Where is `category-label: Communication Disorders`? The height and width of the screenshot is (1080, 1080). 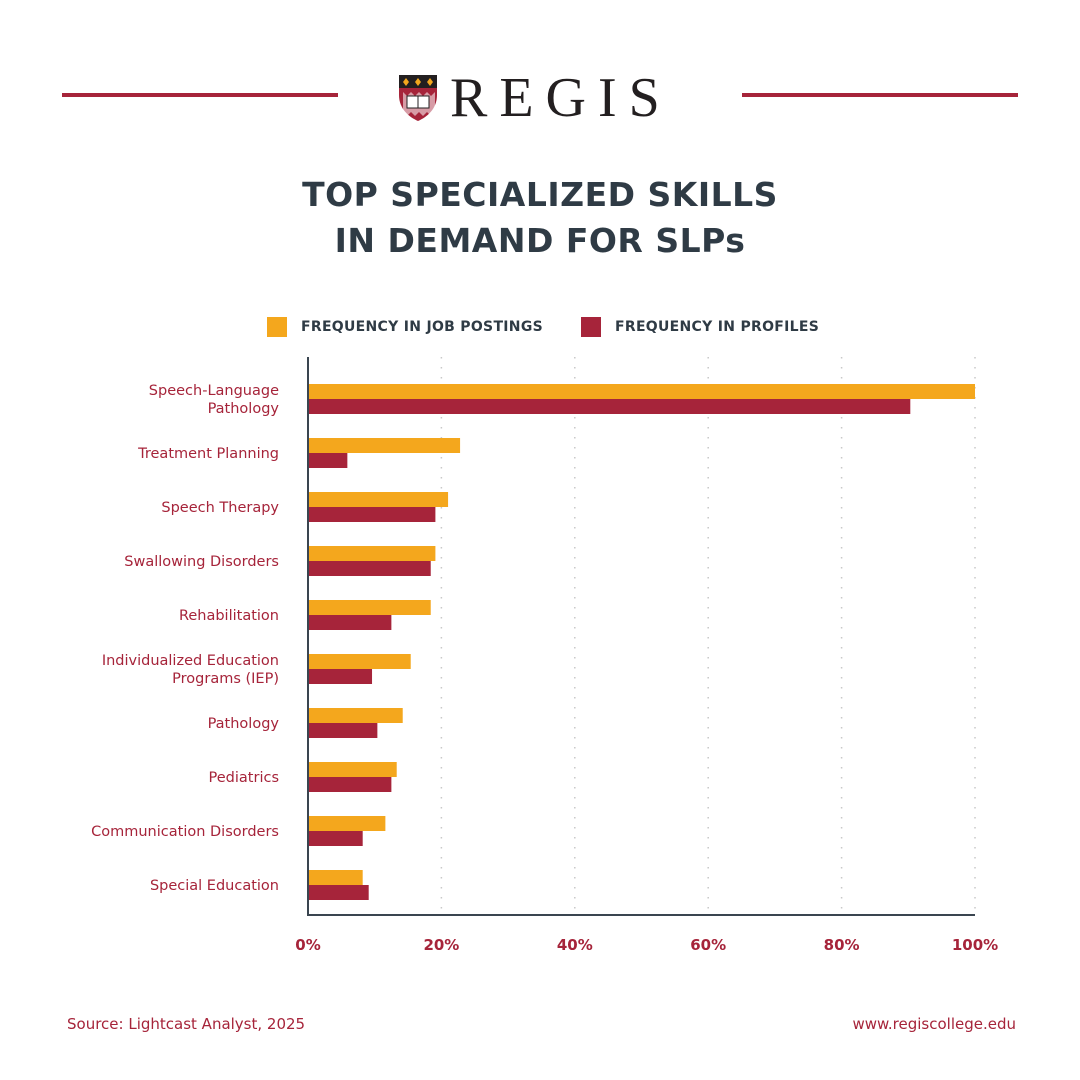 category-label: Communication Disorders is located at coordinates (185, 832).